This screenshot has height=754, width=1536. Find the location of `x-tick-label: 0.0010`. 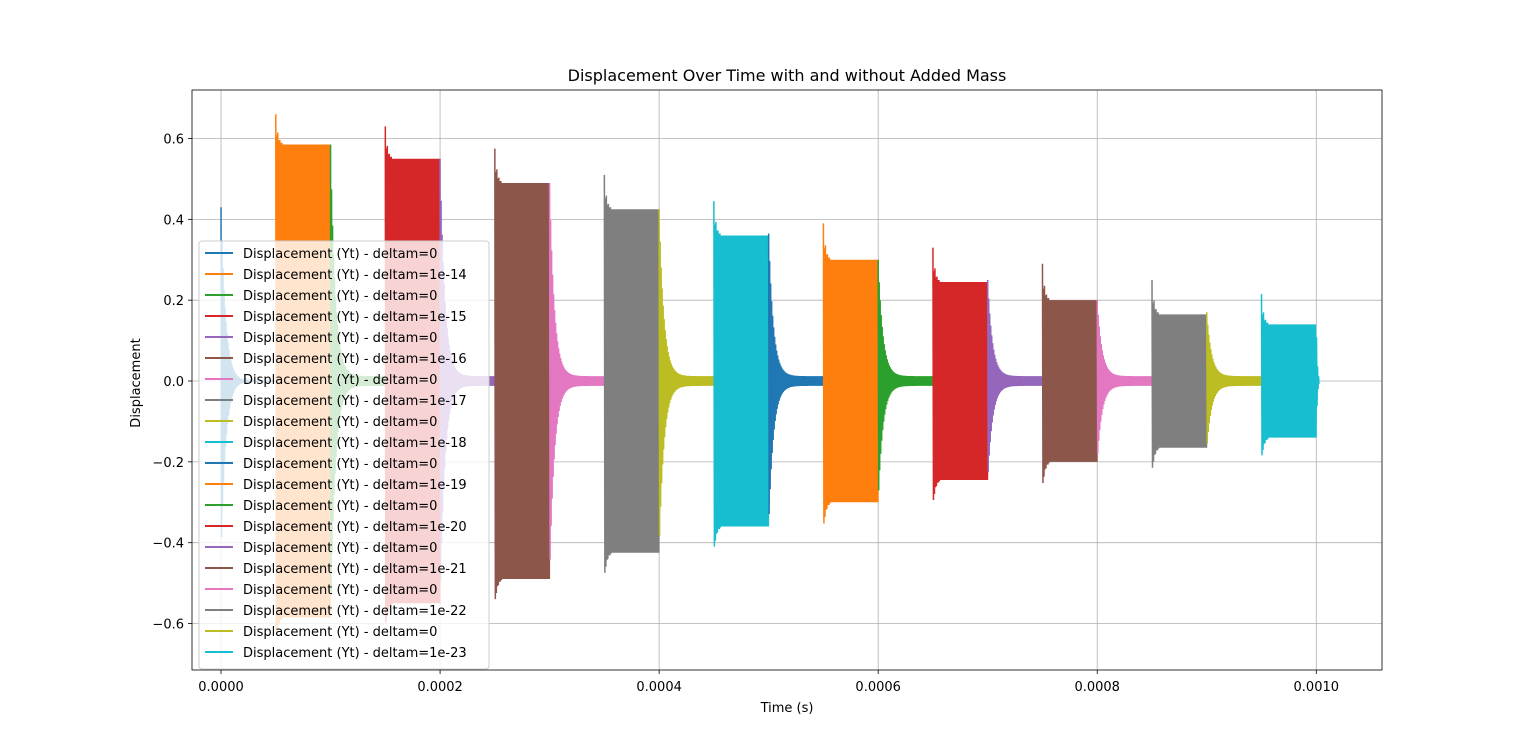

x-tick-label: 0.0010 is located at coordinates (1317, 687).